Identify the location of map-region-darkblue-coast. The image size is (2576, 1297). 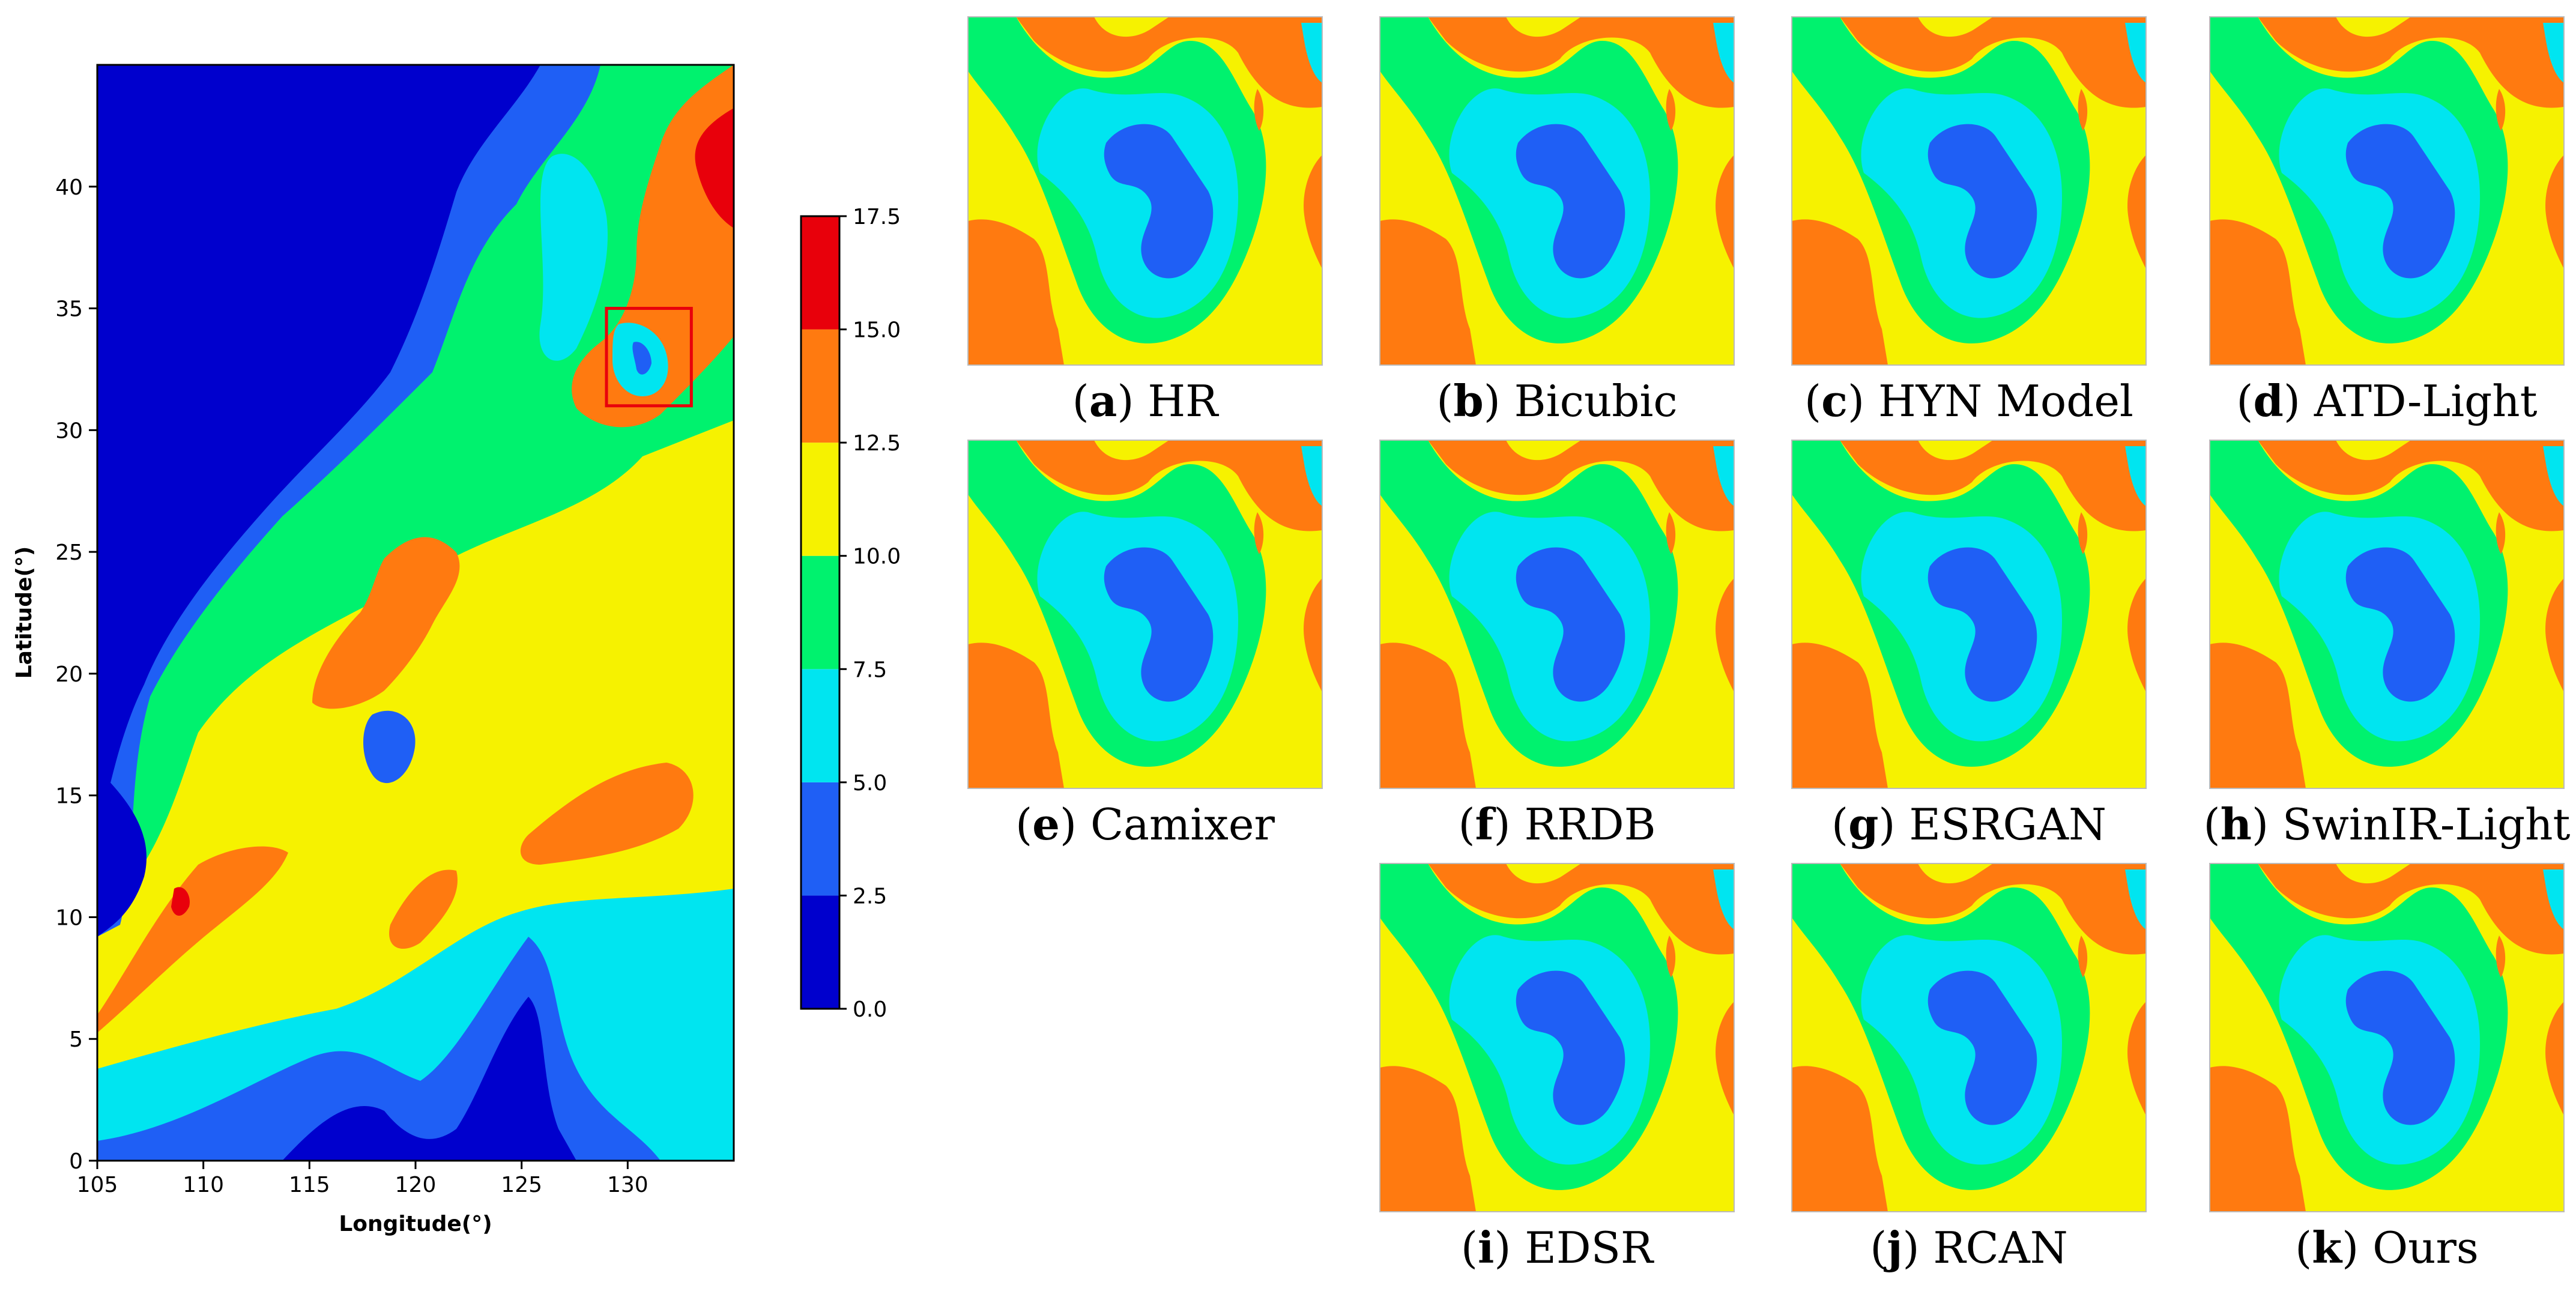
(122, 853).